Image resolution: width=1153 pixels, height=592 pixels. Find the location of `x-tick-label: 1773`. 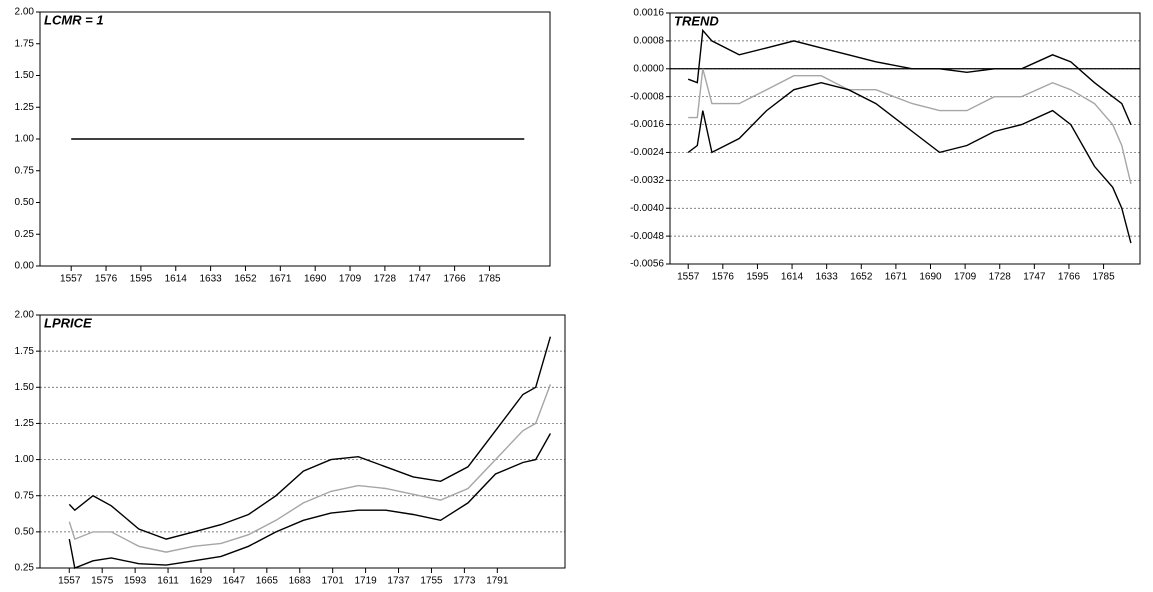

x-tick-label: 1773 is located at coordinates (464, 581).